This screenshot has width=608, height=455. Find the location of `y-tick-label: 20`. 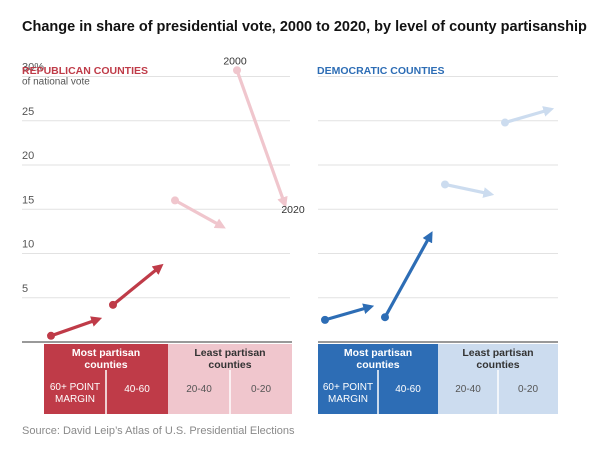

y-tick-label: 20 is located at coordinates (28, 156).